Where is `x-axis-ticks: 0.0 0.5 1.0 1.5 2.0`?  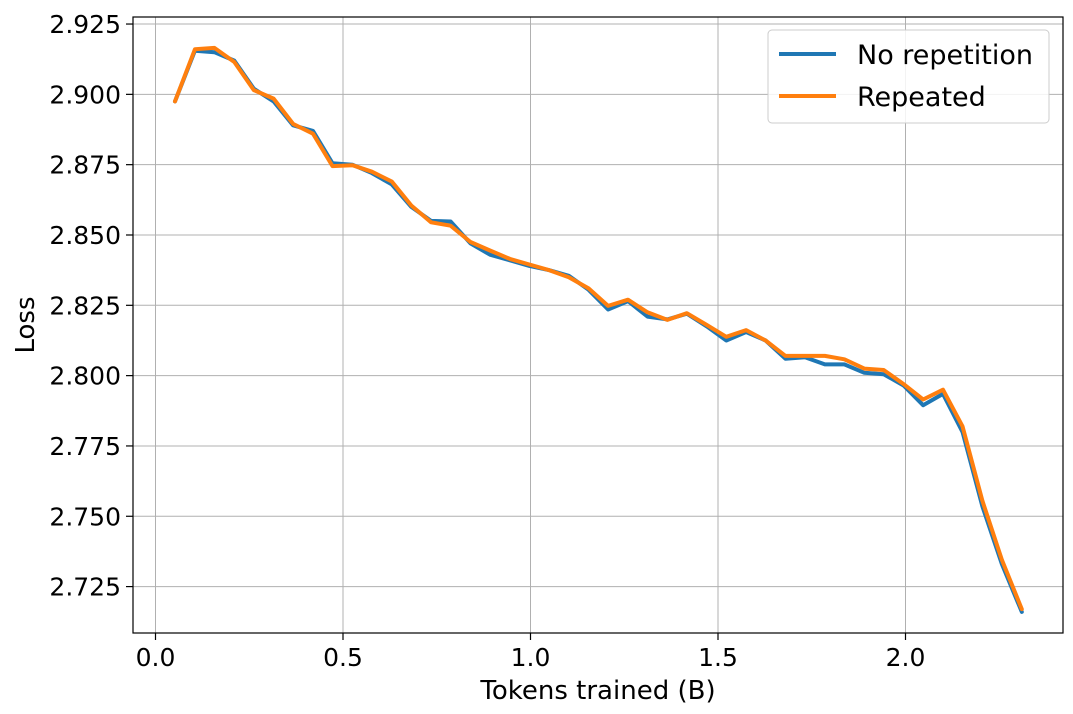
x-axis-ticks: 0.0 0.5 1.0 1.5 2.0 is located at coordinates (531, 652).